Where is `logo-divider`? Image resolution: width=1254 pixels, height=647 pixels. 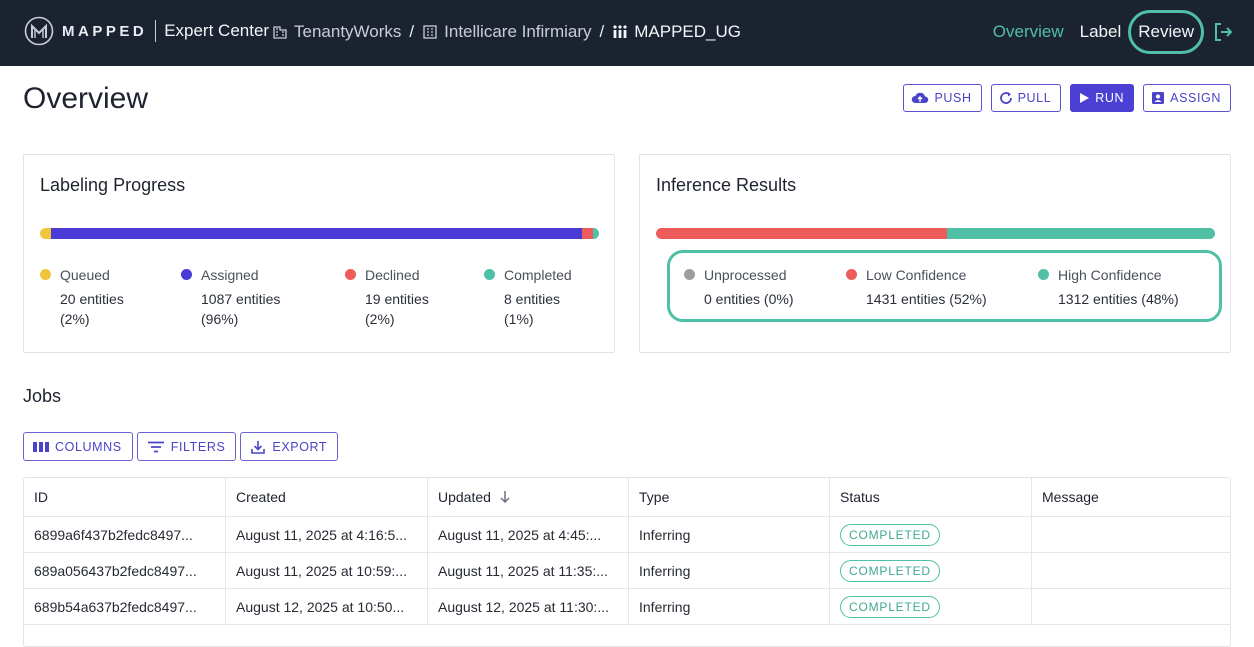 logo-divider is located at coordinates (156, 31).